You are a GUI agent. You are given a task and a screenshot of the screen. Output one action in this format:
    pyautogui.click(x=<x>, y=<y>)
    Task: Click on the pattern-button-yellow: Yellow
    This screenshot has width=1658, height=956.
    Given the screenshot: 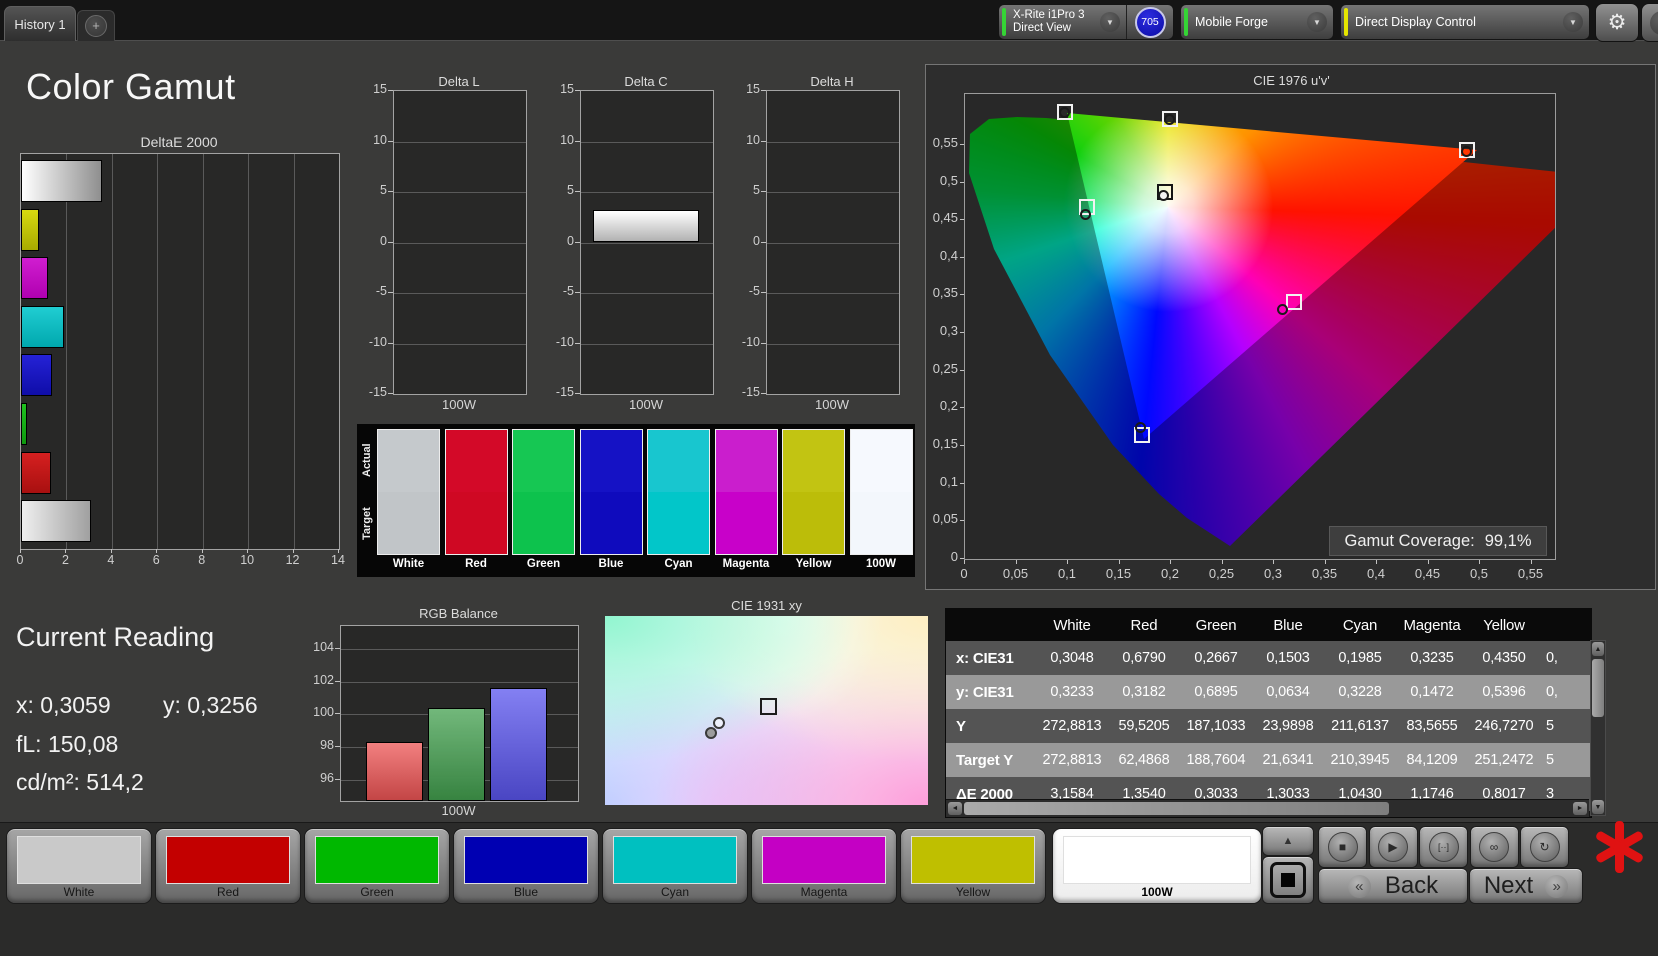 What is the action you would take?
    pyautogui.click(x=973, y=866)
    